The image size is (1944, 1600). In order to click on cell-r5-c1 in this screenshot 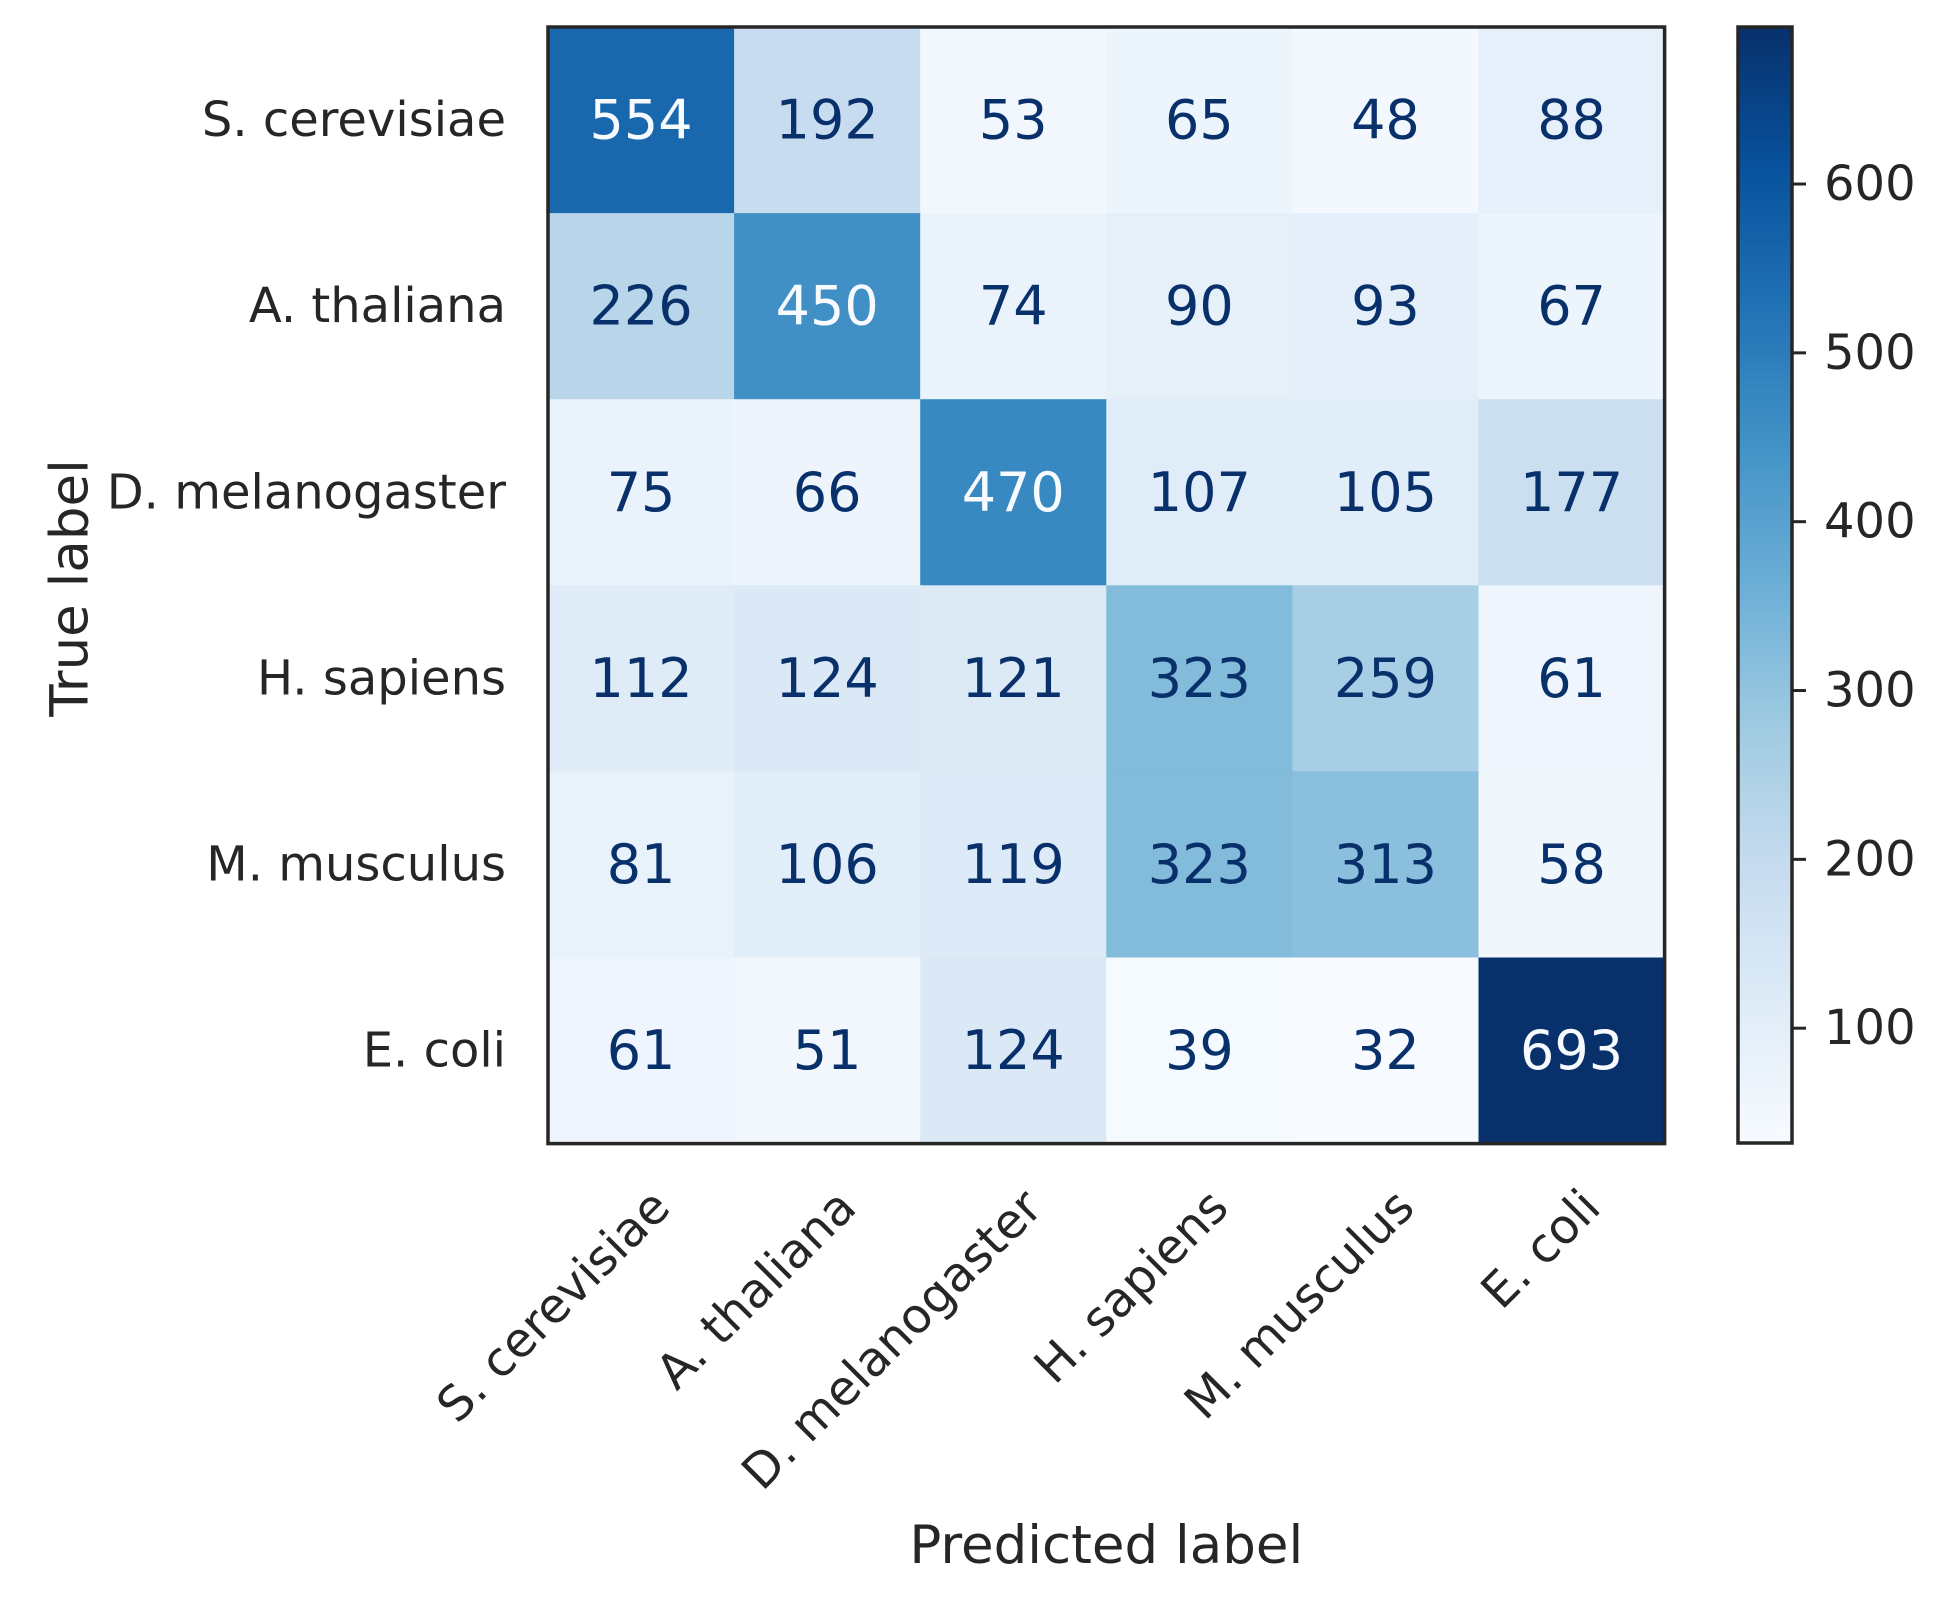, I will do `click(827, 1051)`.